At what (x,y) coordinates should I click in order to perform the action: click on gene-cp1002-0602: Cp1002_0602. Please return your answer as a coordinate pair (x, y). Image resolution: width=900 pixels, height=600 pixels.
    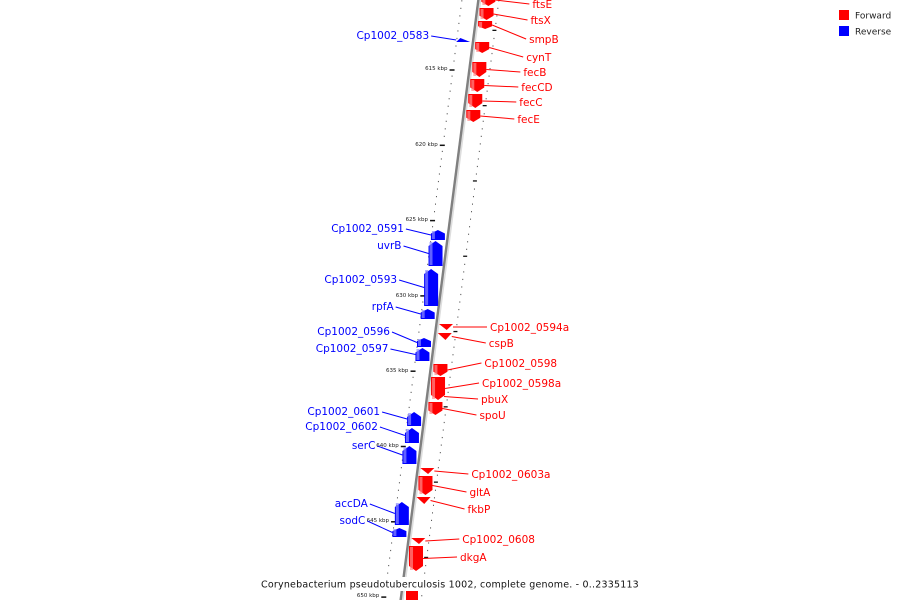
    Looking at the image, I should click on (362, 432).